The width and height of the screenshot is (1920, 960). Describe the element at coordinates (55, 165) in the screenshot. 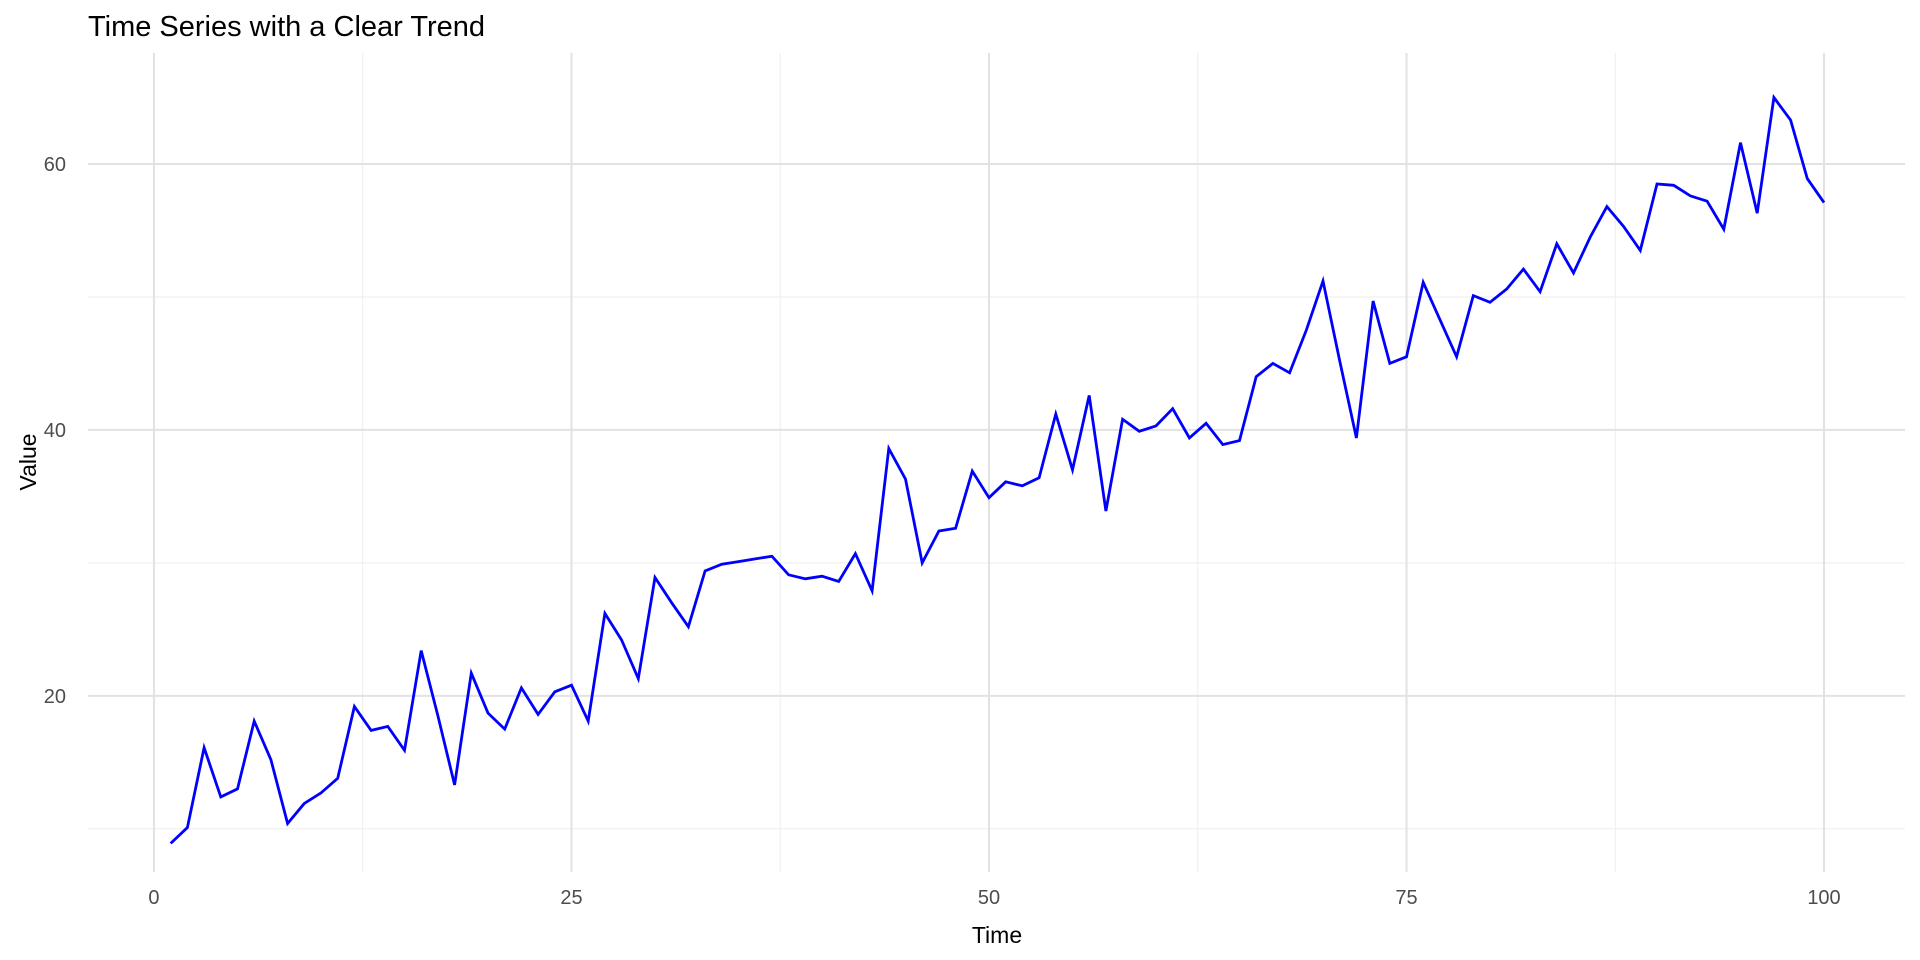

I see `y-tick-label: 60` at that location.